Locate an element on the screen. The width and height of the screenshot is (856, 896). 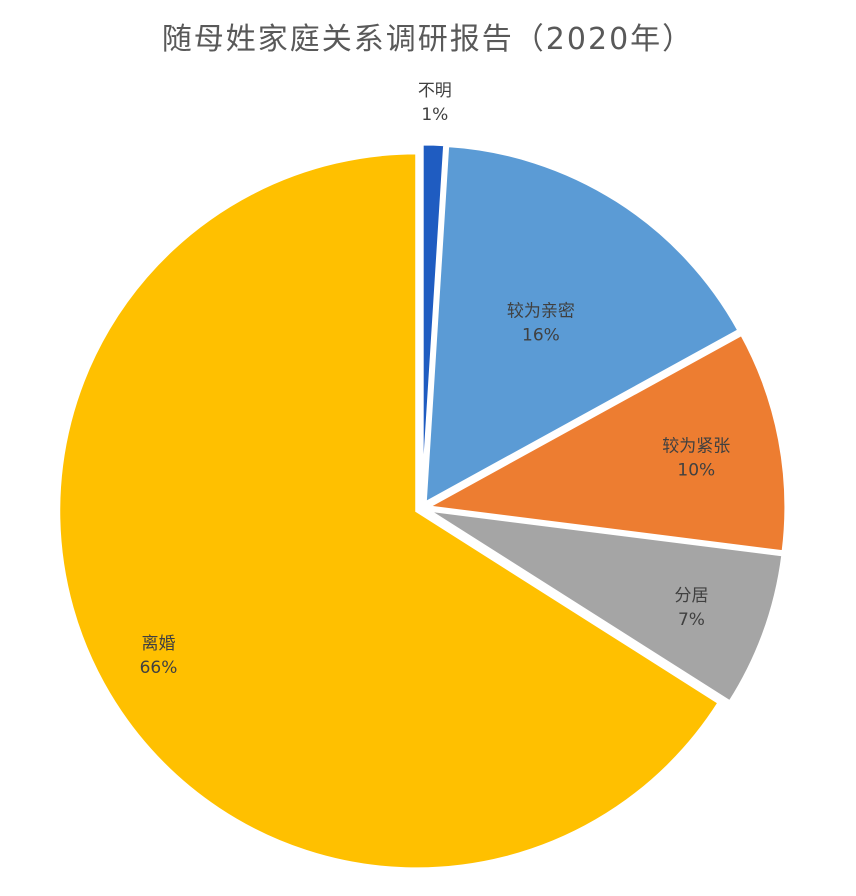
slice-category-label: 较为紧张 is located at coordinates (696, 447).